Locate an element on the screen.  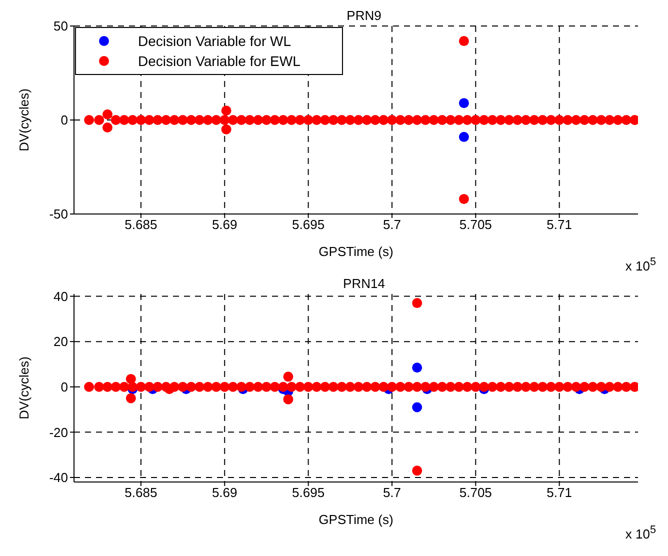
y-tick-label: 20 is located at coordinates (61, 342).